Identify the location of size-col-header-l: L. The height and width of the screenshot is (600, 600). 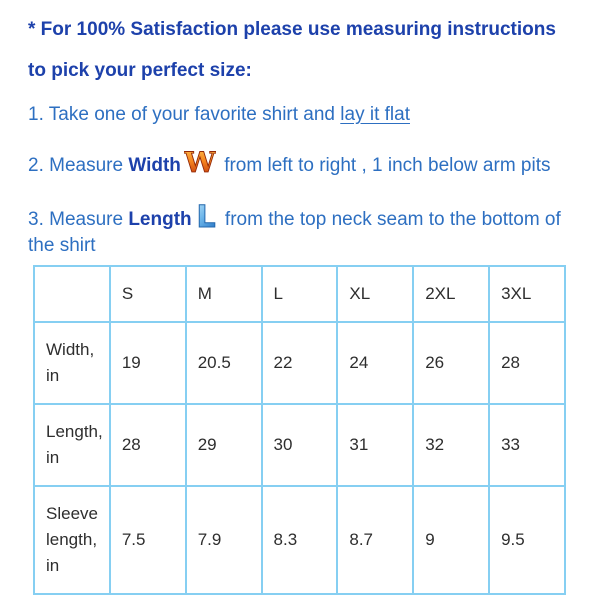
(299, 294).